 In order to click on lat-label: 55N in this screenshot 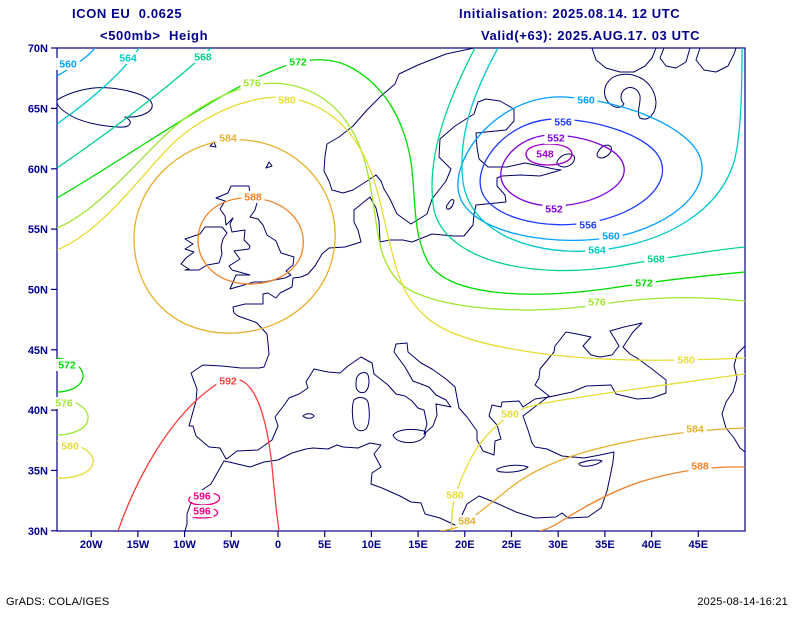, I will do `click(38, 230)`.